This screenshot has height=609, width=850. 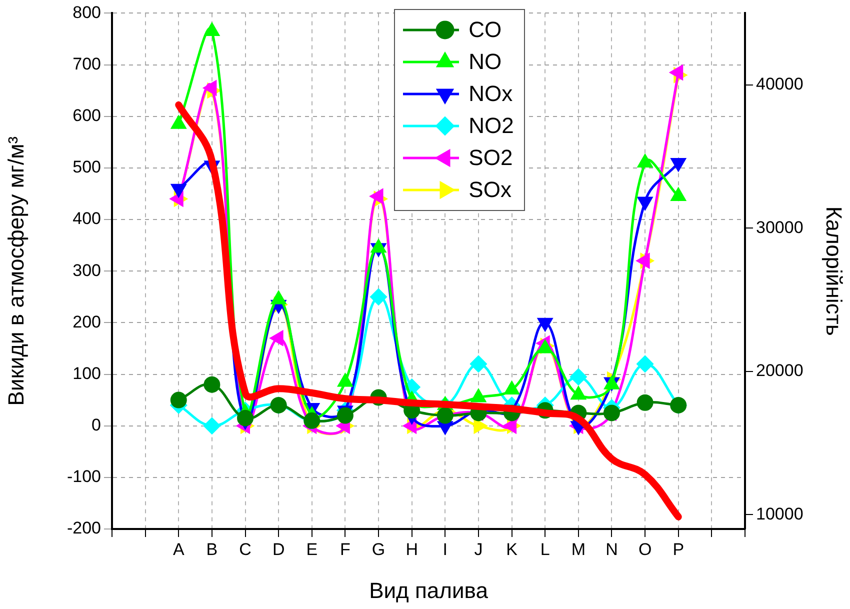 I want to click on y-tick-label: 600, so click(x=86, y=116).